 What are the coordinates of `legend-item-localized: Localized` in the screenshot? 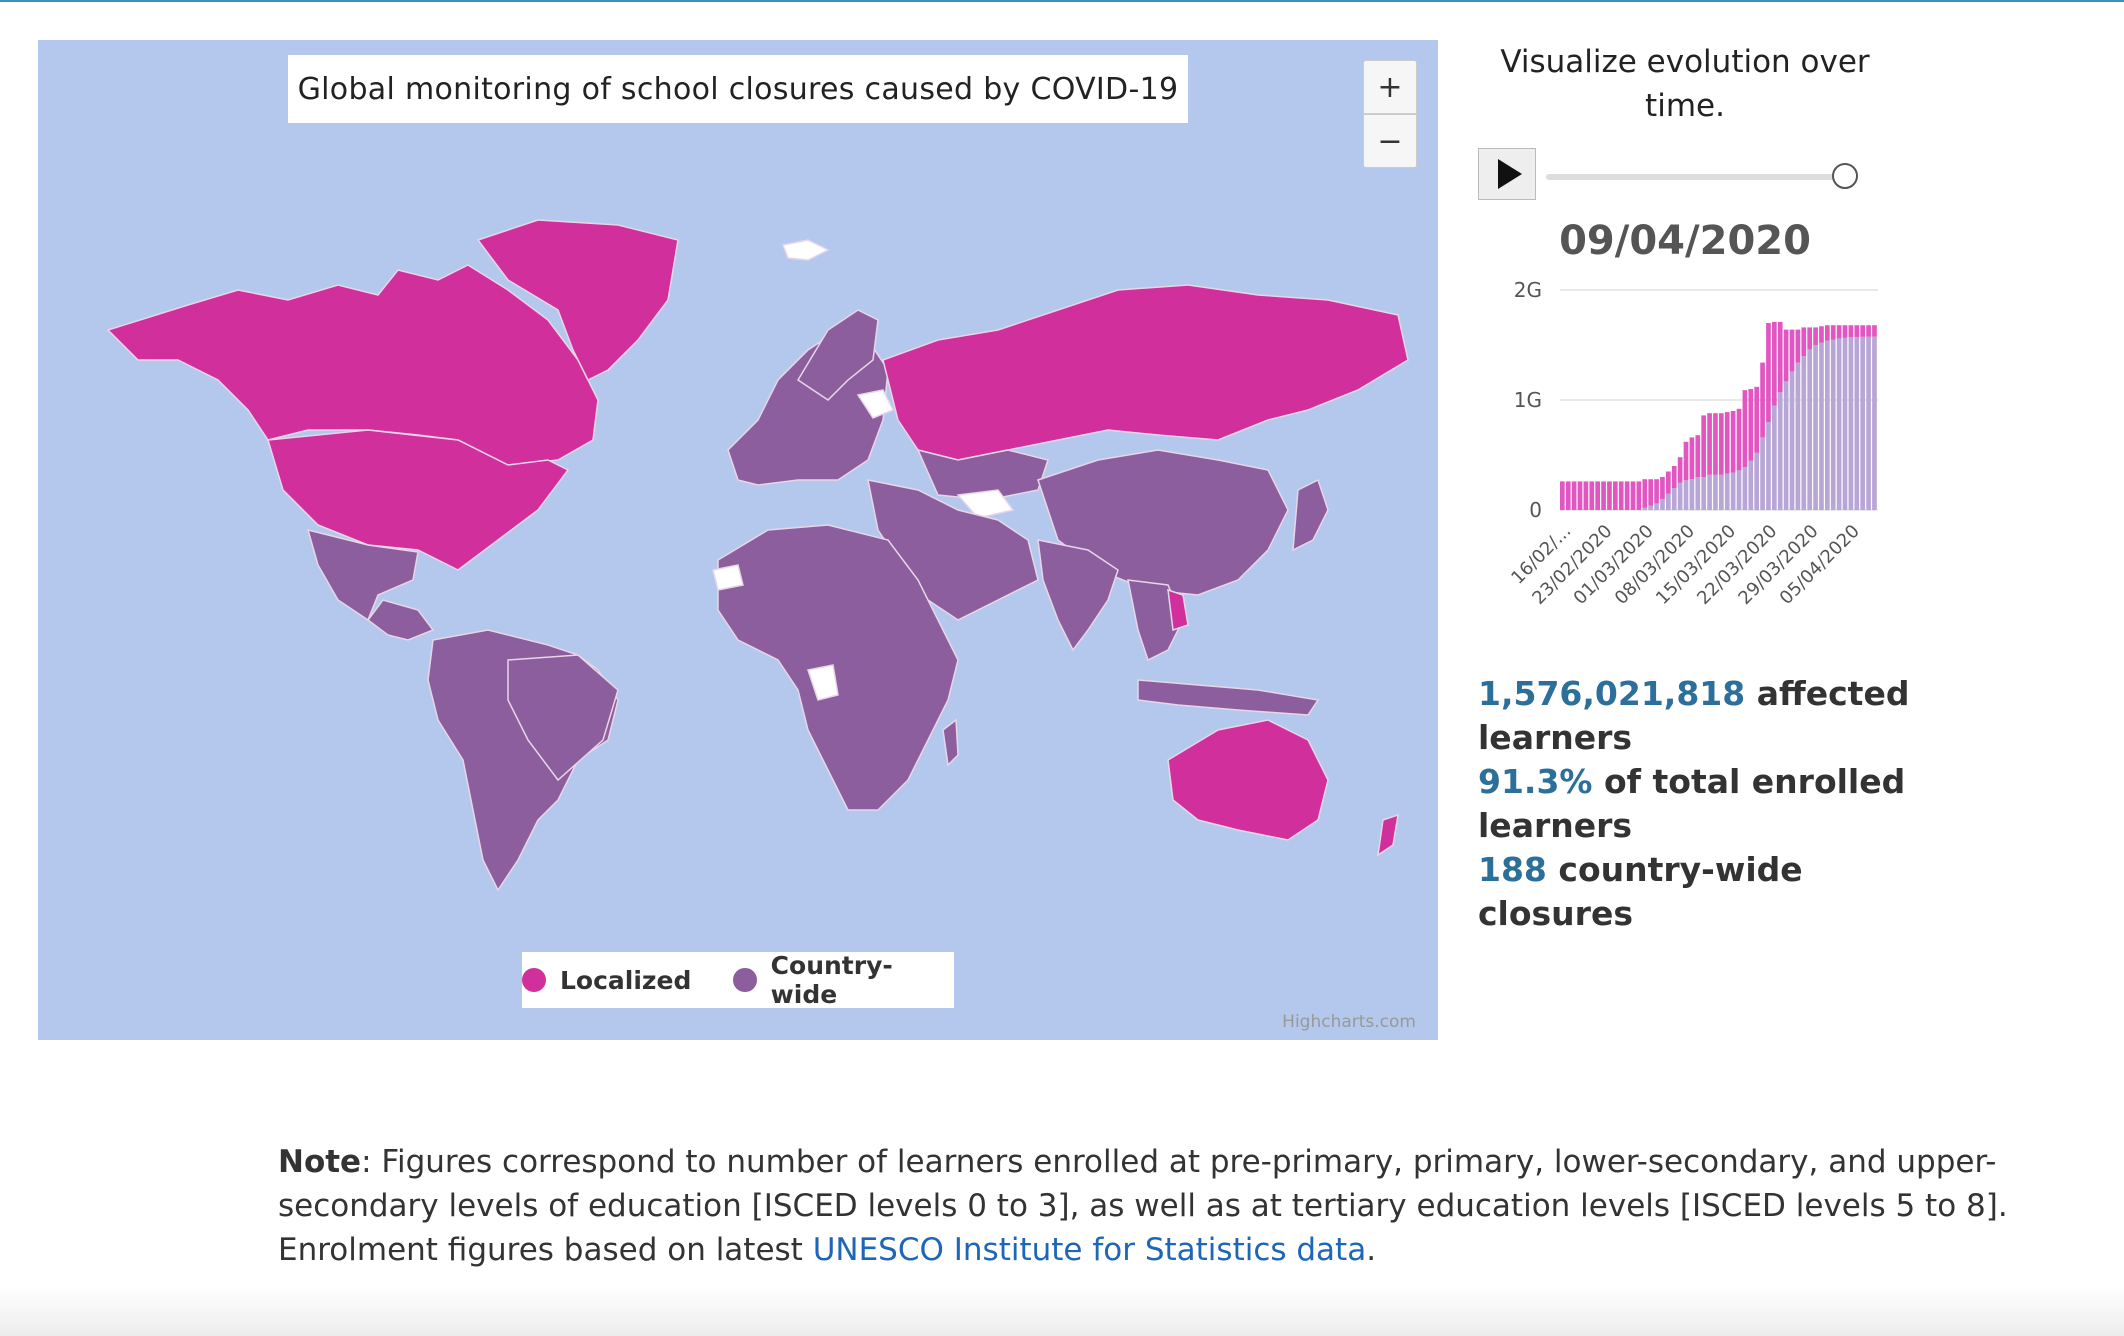 It's located at (606, 980).